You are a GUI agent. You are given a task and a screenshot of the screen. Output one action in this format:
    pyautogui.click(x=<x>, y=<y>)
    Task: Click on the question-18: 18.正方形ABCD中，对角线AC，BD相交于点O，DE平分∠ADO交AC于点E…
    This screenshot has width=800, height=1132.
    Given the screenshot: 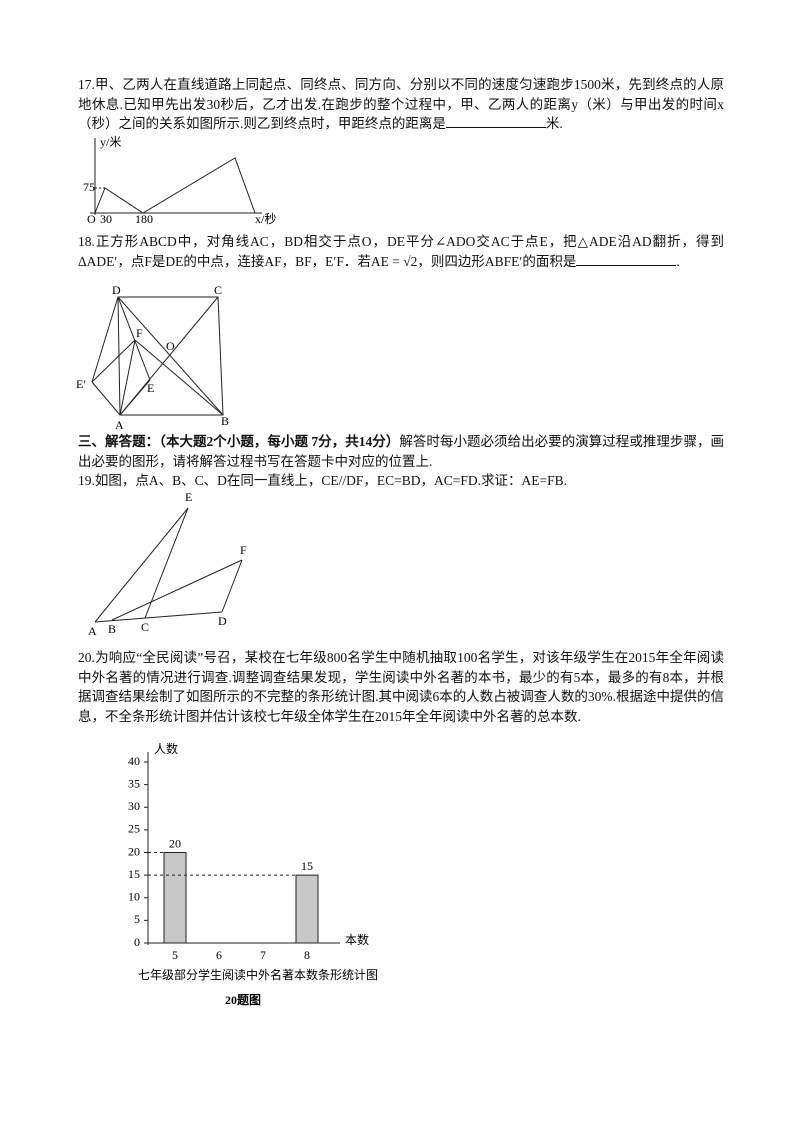 What is the action you would take?
    pyautogui.click(x=401, y=251)
    